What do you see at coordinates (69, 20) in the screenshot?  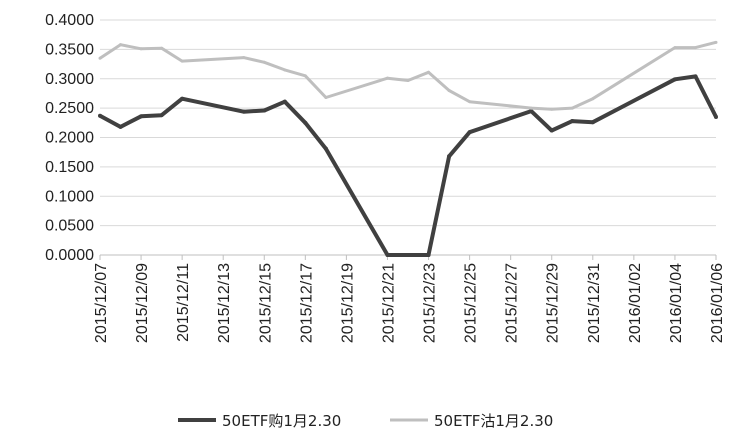 I see `y-tick-label: 0.4000` at bounding box center [69, 20].